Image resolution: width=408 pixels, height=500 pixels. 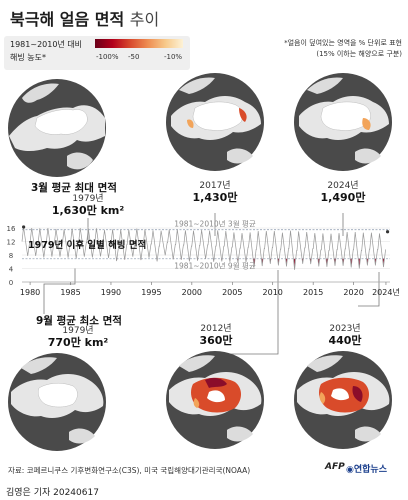 I want to click on title-sub: 추이, so click(x=144, y=19).